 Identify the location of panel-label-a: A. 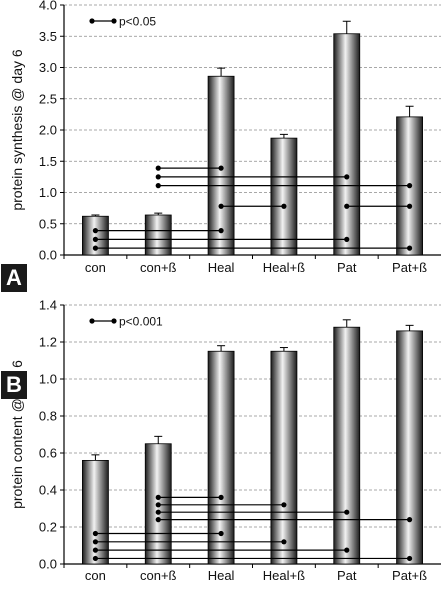
(14, 278).